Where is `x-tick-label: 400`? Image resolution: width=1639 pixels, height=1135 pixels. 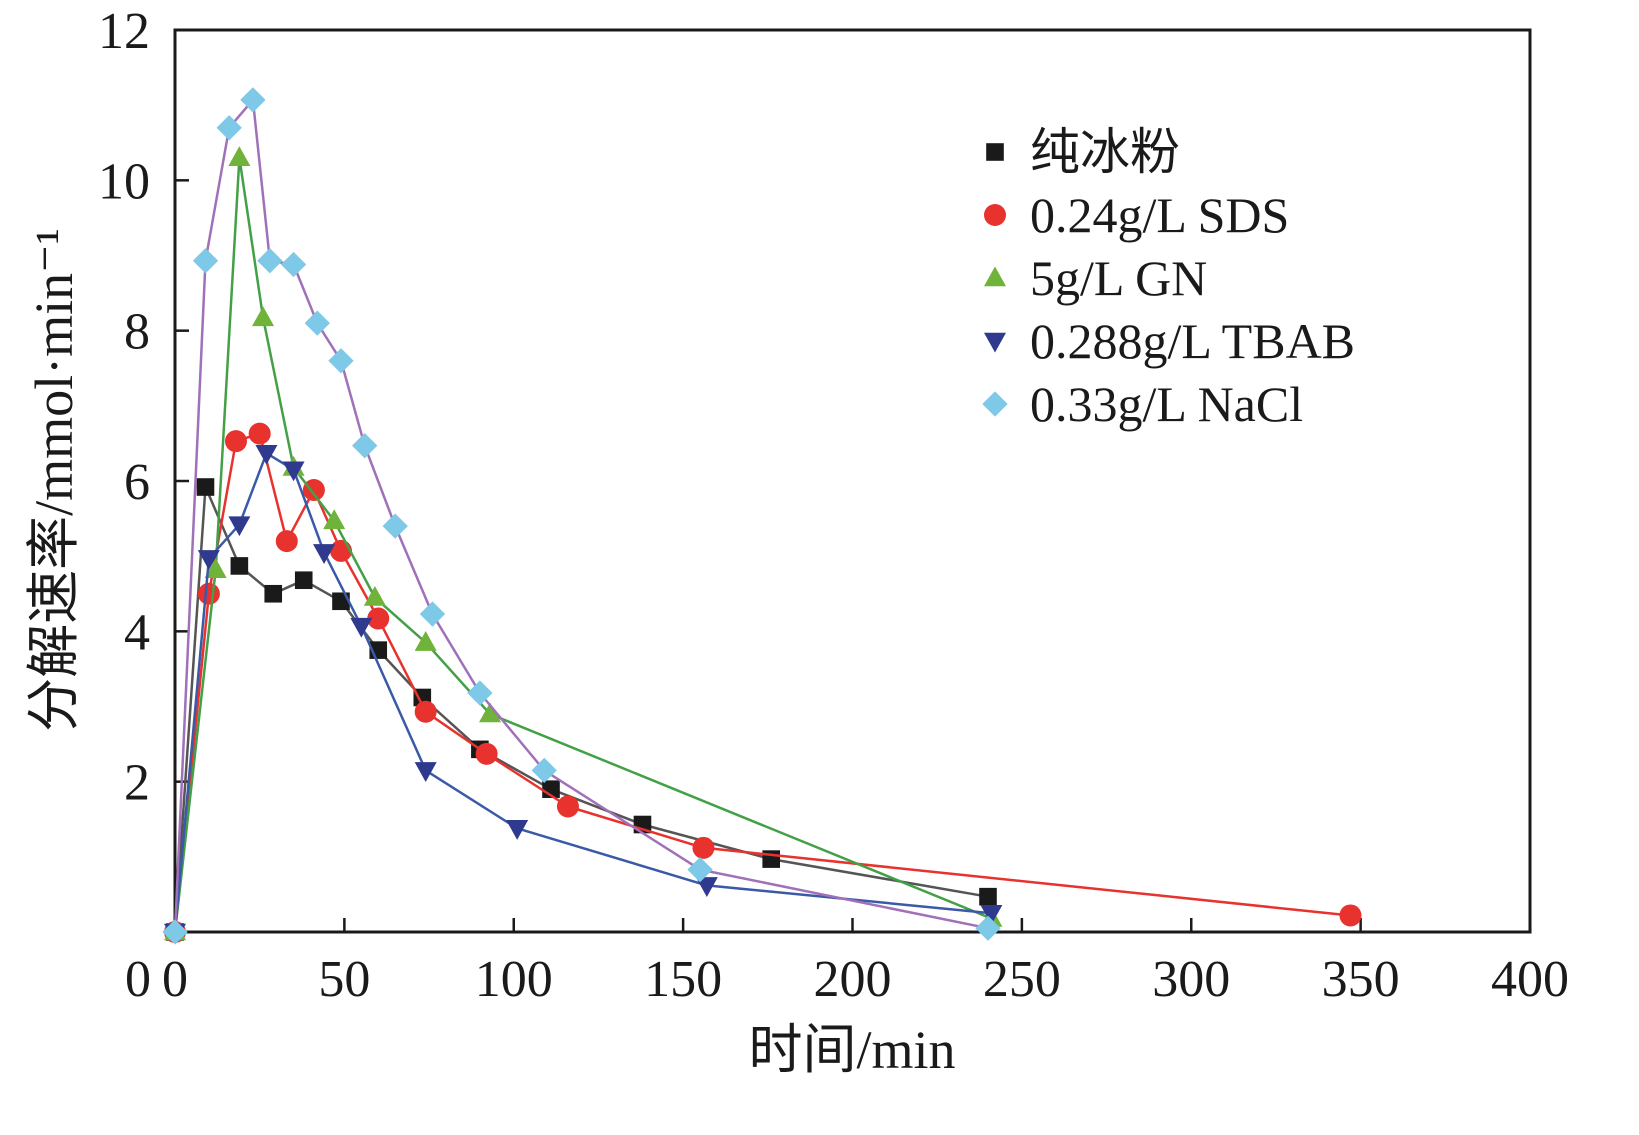 x-tick-label: 400 is located at coordinates (1530, 979).